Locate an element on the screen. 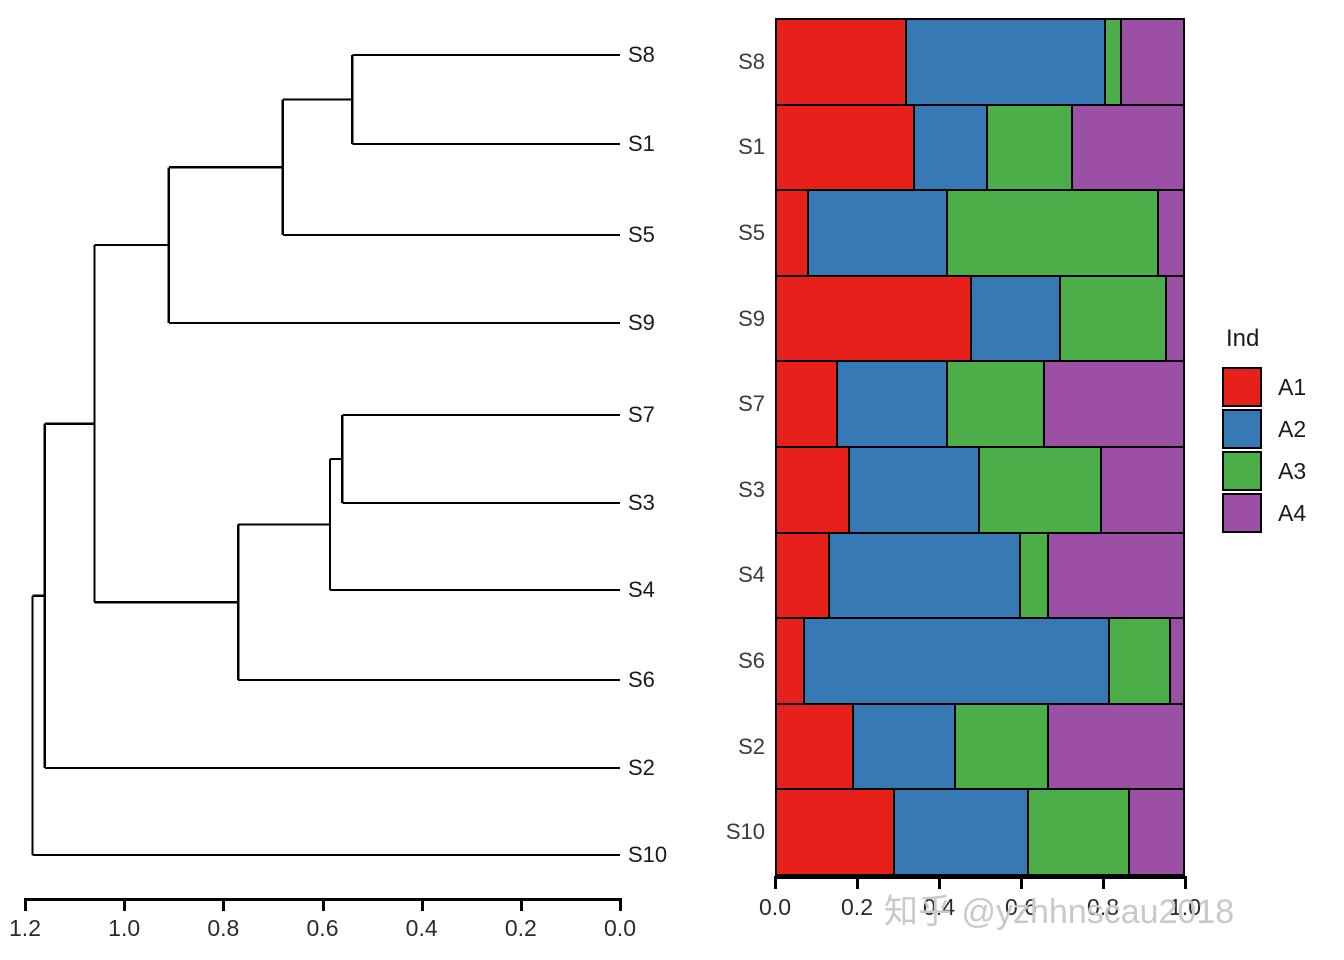 Image resolution: width=1344 pixels, height=960 pixels. legend-item: A1 is located at coordinates (1283, 387).